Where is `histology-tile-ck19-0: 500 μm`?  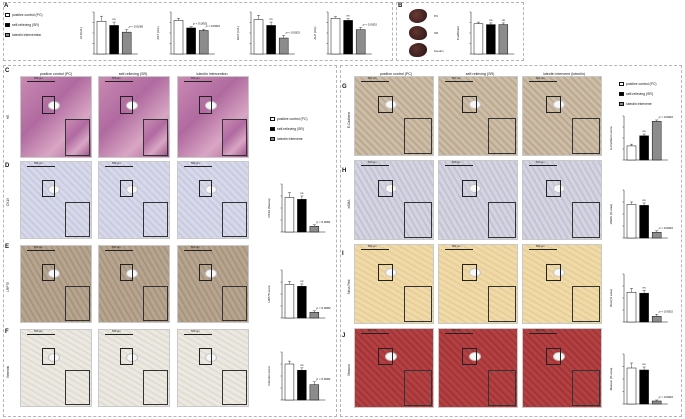
histology-tile-ck19-0: 500 μm is located at coordinates (56, 200).